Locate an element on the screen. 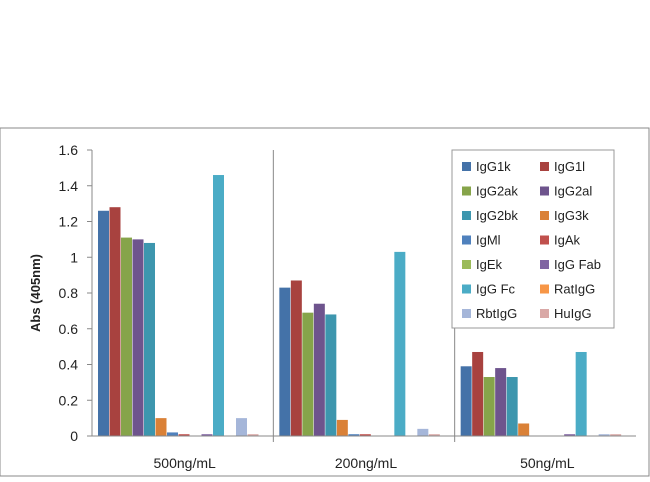 Image resolution: width=650 pixels, height=482 pixels. y-tick-label: 1.2 is located at coordinates (69, 222).